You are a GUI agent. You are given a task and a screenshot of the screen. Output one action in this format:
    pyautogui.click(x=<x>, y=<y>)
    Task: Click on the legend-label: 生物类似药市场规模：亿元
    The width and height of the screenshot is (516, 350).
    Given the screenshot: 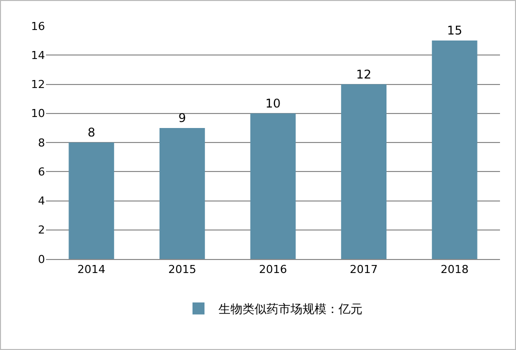 What is the action you would take?
    pyautogui.click(x=290, y=309)
    